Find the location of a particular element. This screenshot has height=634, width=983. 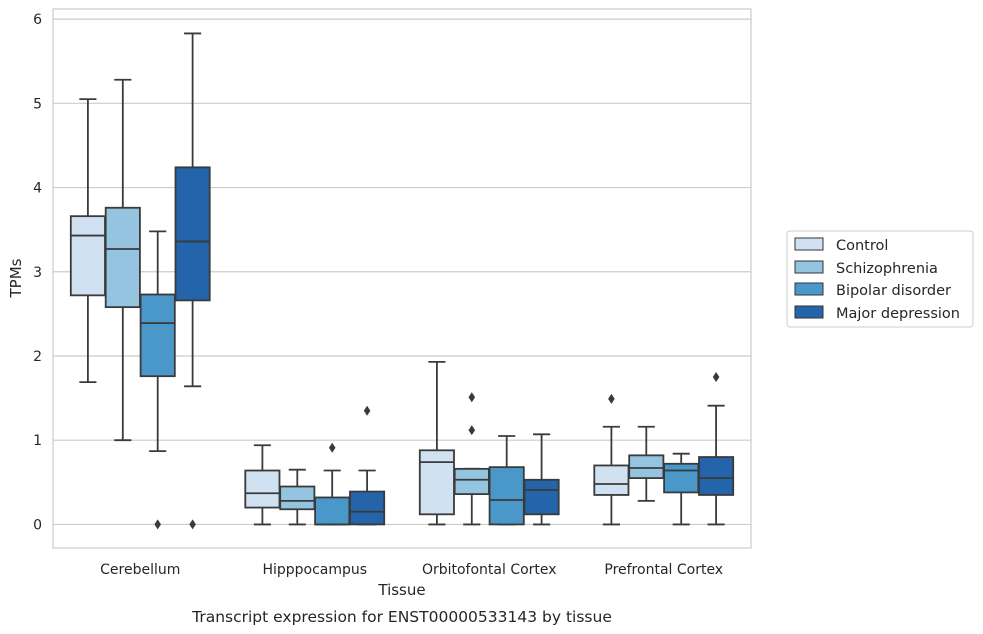

legend-swatch-control is located at coordinates (809, 244).